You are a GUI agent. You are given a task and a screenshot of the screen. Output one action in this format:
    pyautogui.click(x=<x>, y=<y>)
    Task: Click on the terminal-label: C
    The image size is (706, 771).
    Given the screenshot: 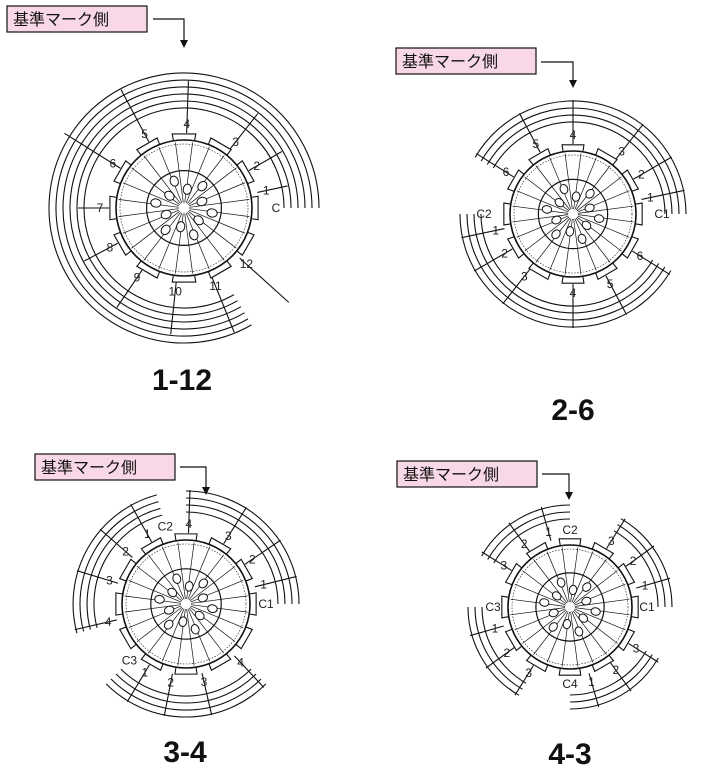 What is the action you would take?
    pyautogui.click(x=276, y=208)
    